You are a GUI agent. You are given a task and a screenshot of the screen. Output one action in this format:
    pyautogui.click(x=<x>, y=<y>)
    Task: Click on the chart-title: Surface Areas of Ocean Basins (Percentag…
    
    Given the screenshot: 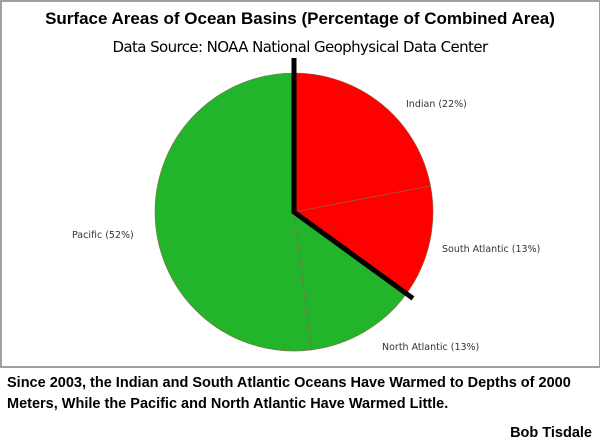 What is the action you would take?
    pyautogui.click(x=300, y=18)
    